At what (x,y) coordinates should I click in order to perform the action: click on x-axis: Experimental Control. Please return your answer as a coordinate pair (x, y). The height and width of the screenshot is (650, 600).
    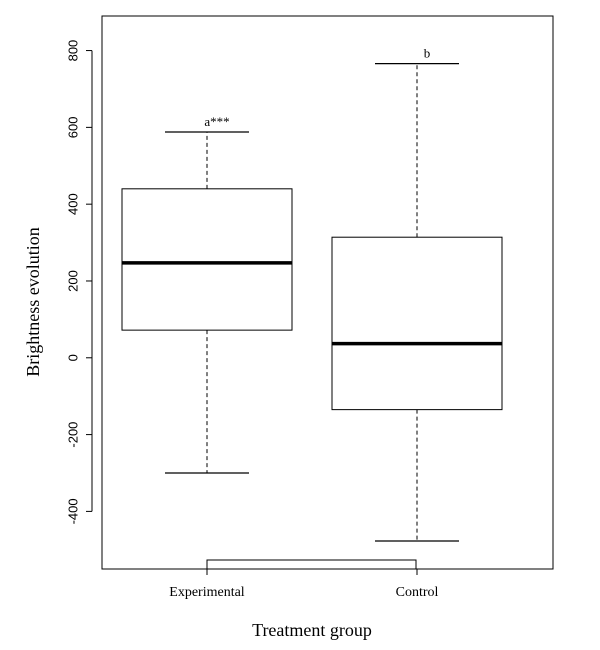
    Looking at the image, I should click on (303, 584).